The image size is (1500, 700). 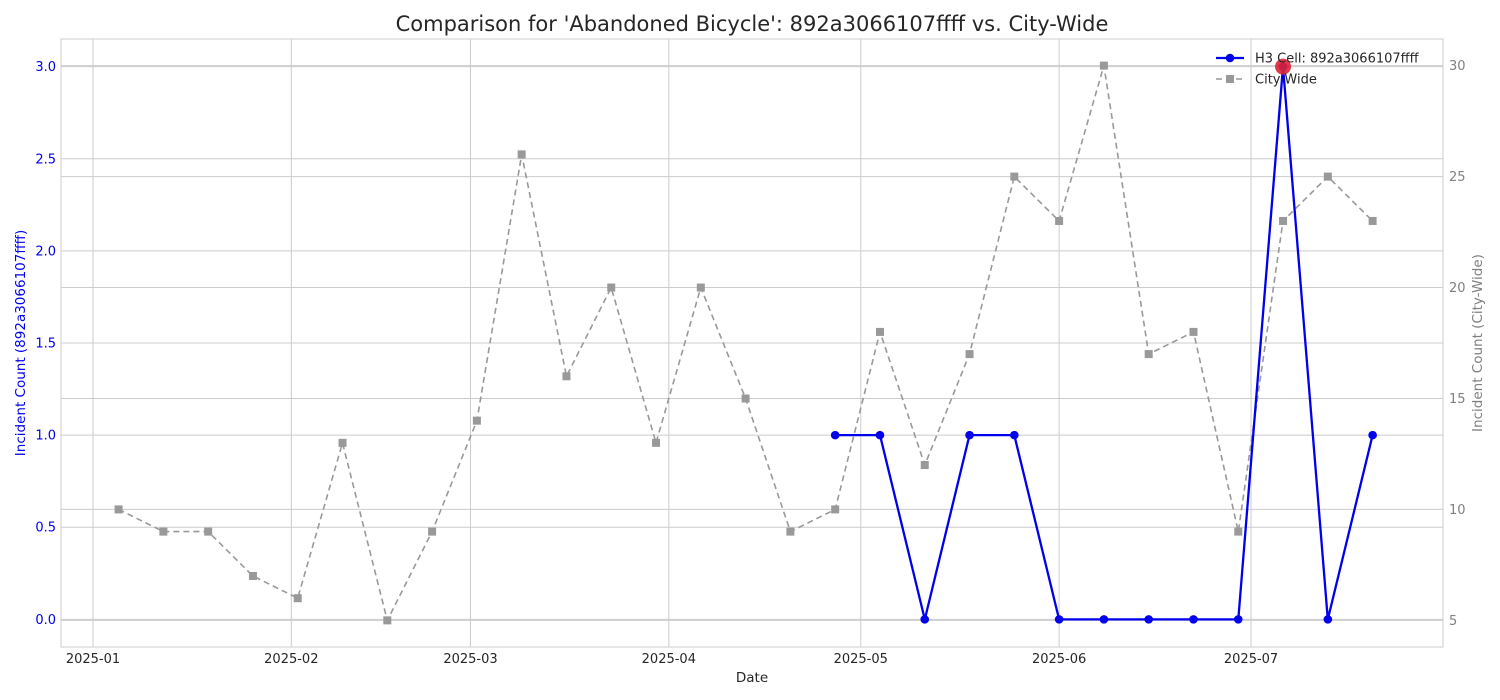 I want to click on y-axis-label-right: Incident Count (City-Wide), so click(x=1478, y=343).